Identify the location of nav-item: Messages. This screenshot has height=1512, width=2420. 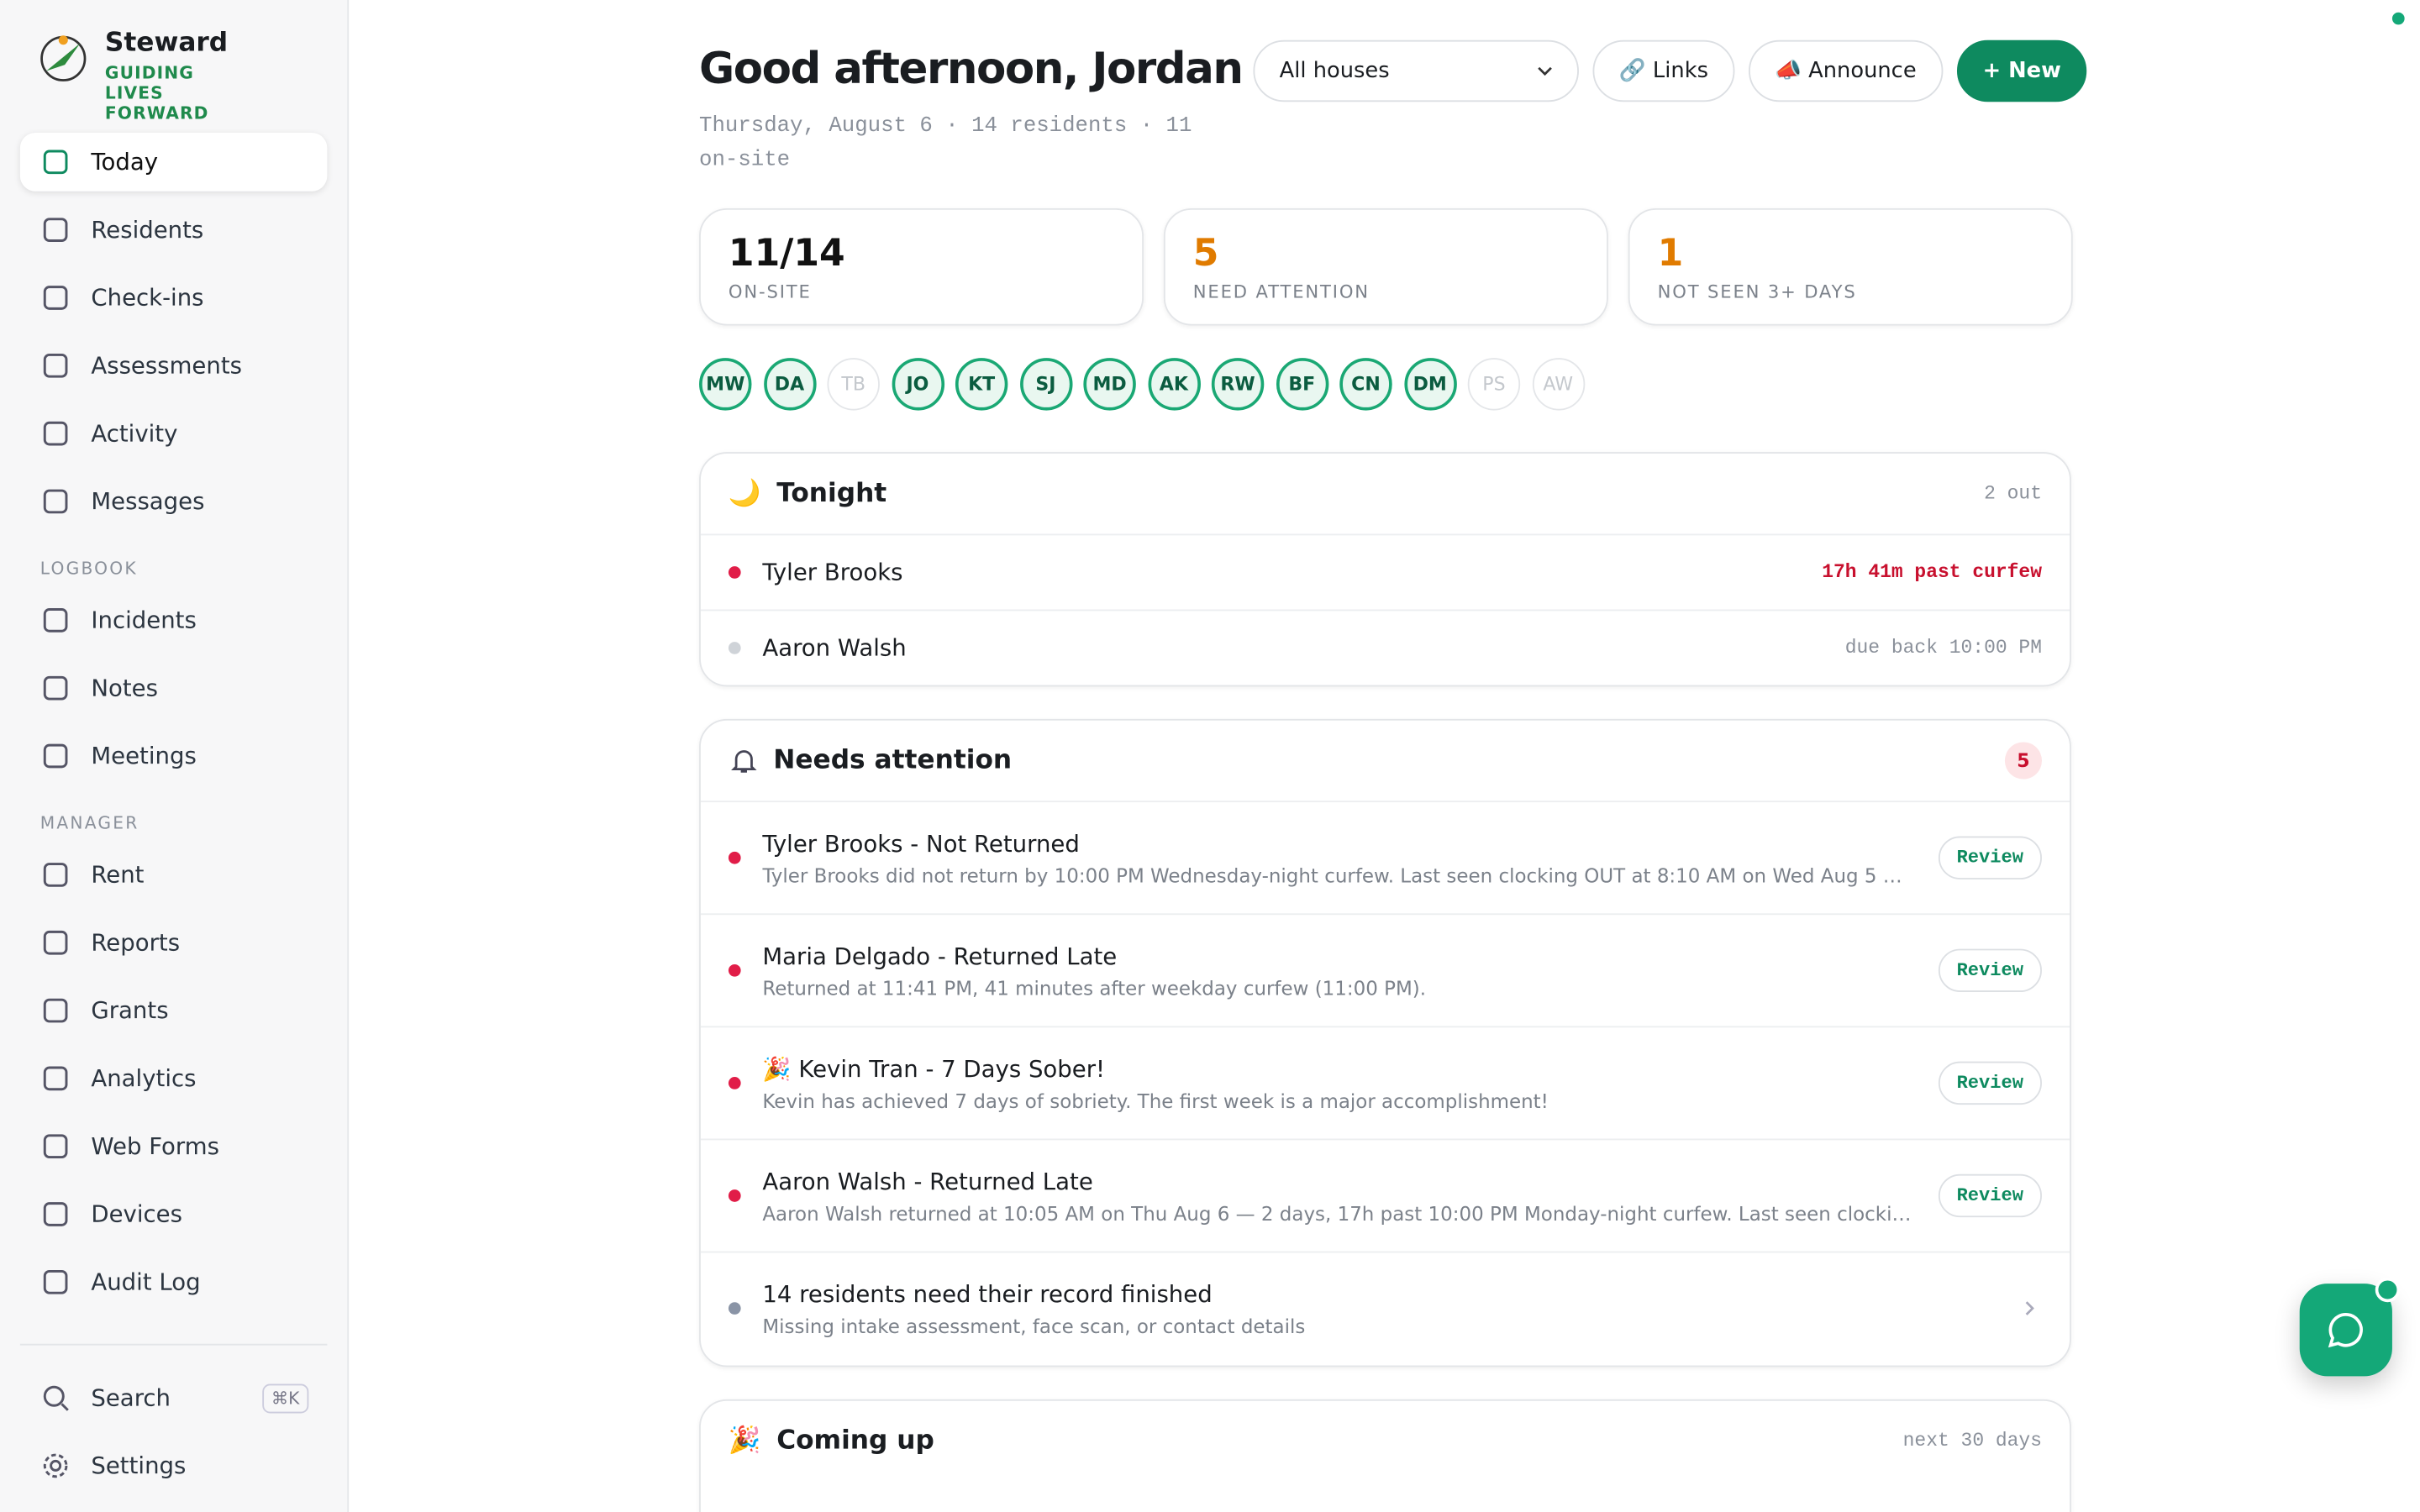
(174, 501).